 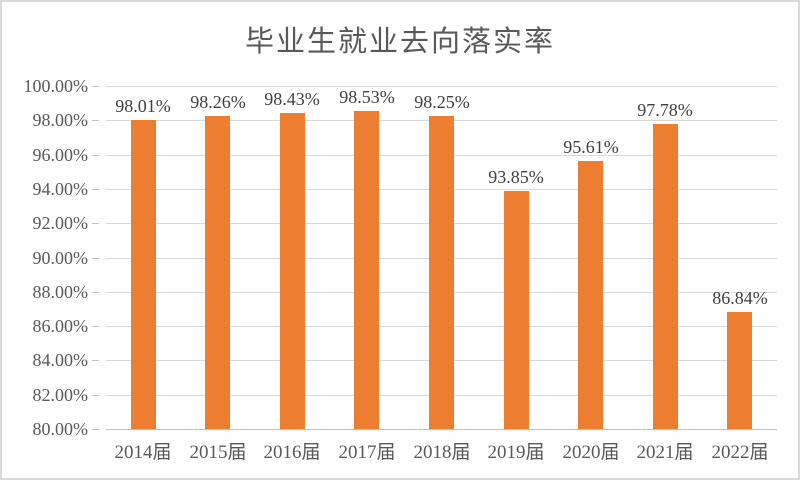 What do you see at coordinates (143, 452) in the screenshot?
I see `x-axis-category-label: 2014届` at bounding box center [143, 452].